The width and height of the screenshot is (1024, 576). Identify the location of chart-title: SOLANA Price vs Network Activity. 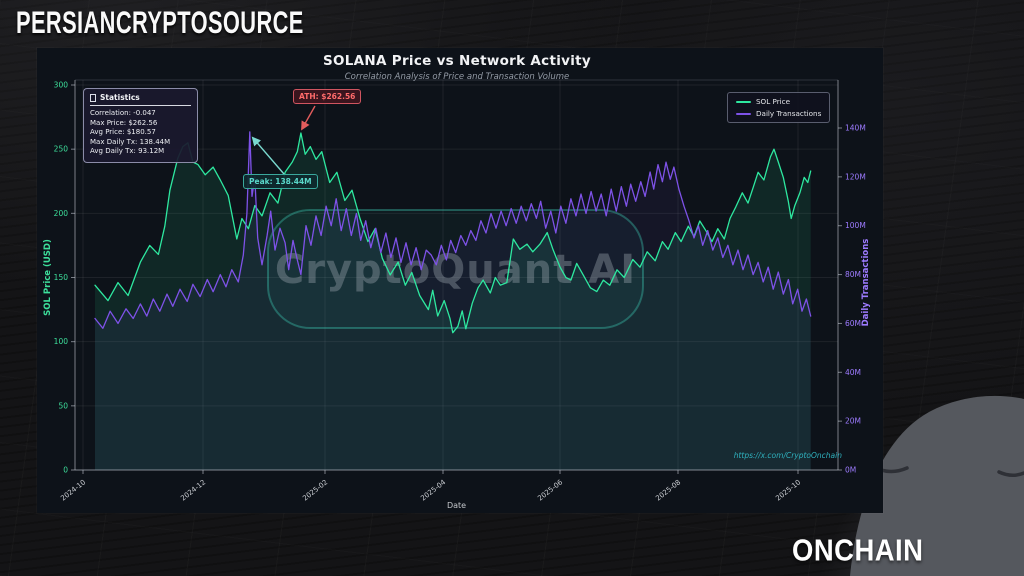
(457, 61).